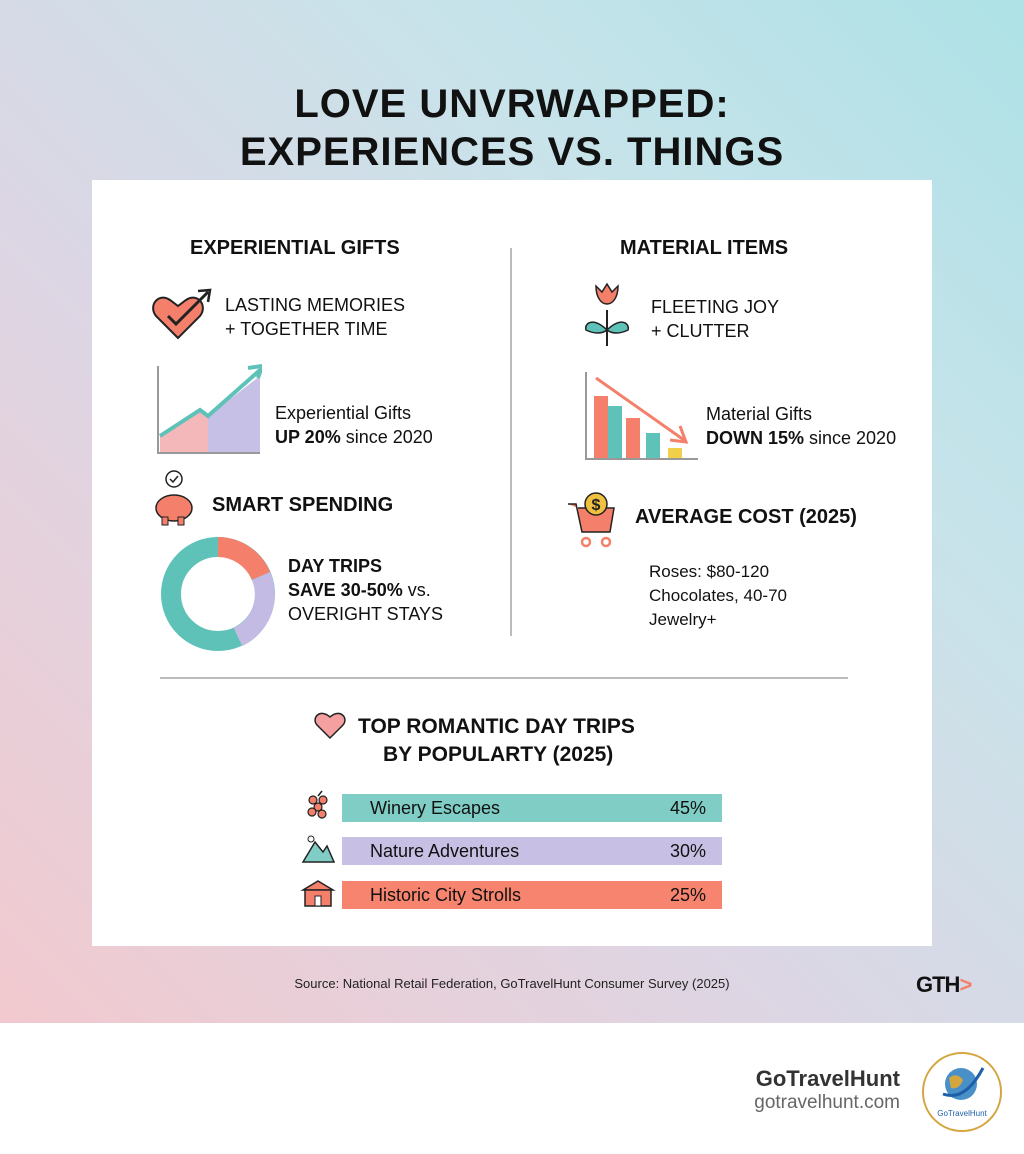  What do you see at coordinates (318, 893) in the screenshot?
I see `building-icon` at bounding box center [318, 893].